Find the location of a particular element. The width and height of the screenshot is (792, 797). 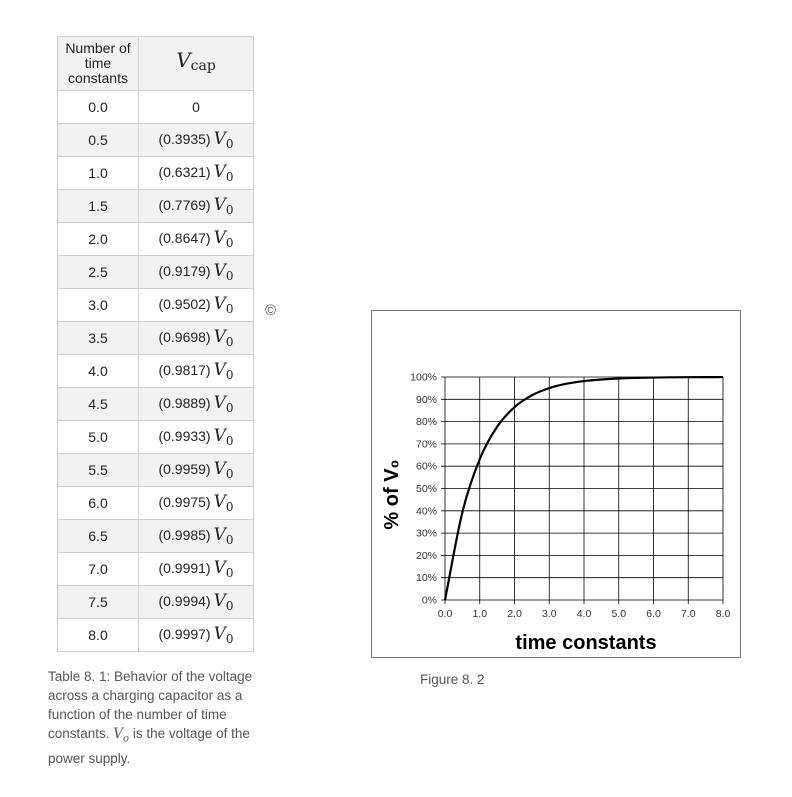

table-row: 0.0 0 is located at coordinates (155, 107).